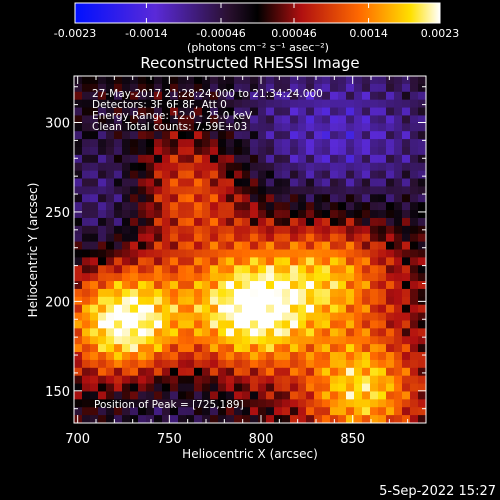 The width and height of the screenshot is (500, 500). I want to click on annotation-peak-position: Position of Peak = [725,189], so click(169, 405).